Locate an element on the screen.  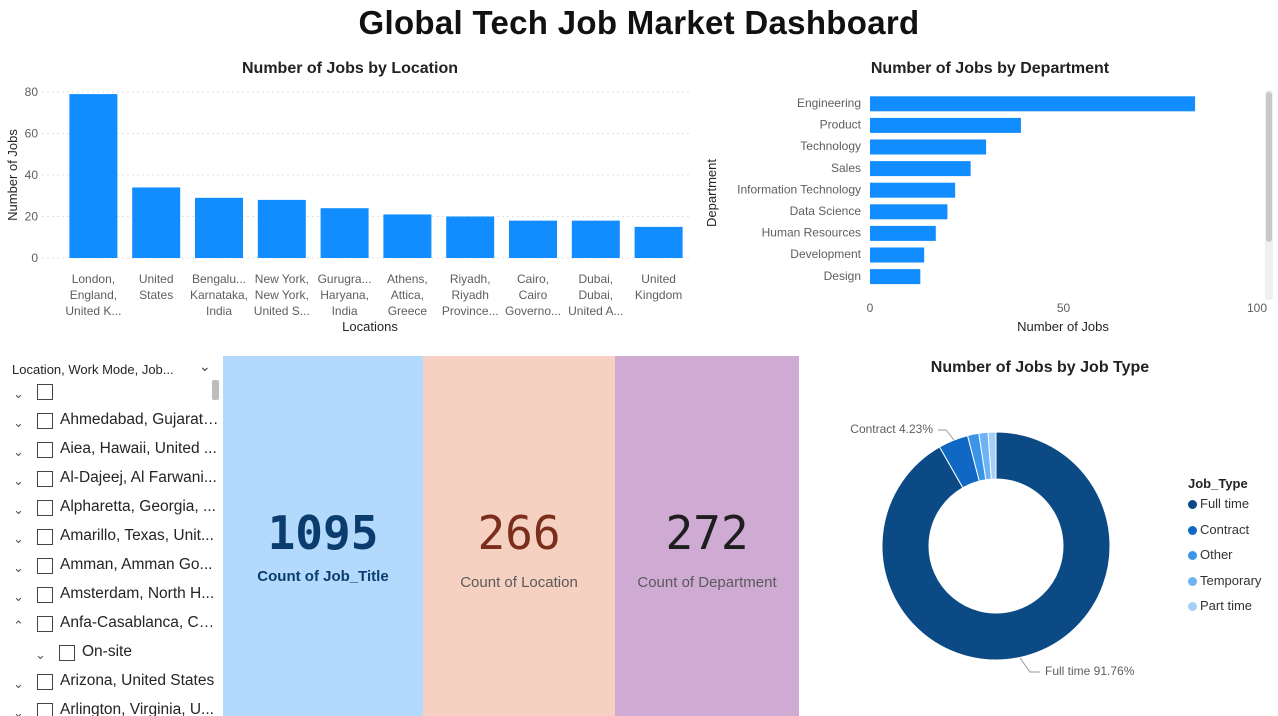
data-label: Contract 4.23% is located at coordinates (891, 429).